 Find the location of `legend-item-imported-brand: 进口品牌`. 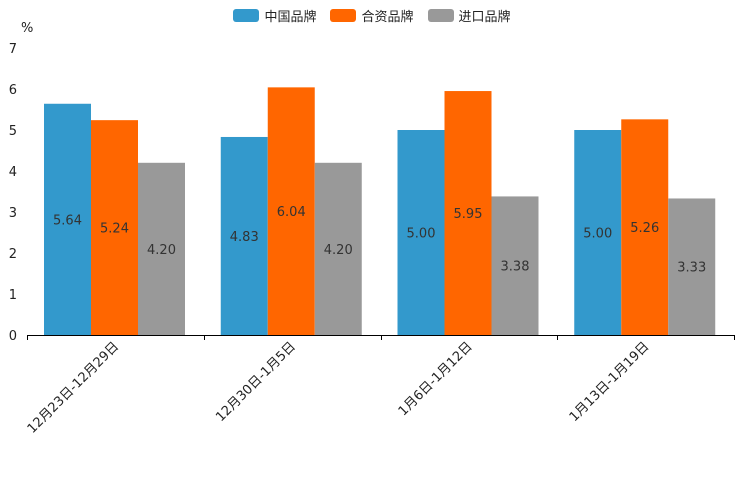

legend-item-imported-brand: 进口品牌 is located at coordinates (469, 15).